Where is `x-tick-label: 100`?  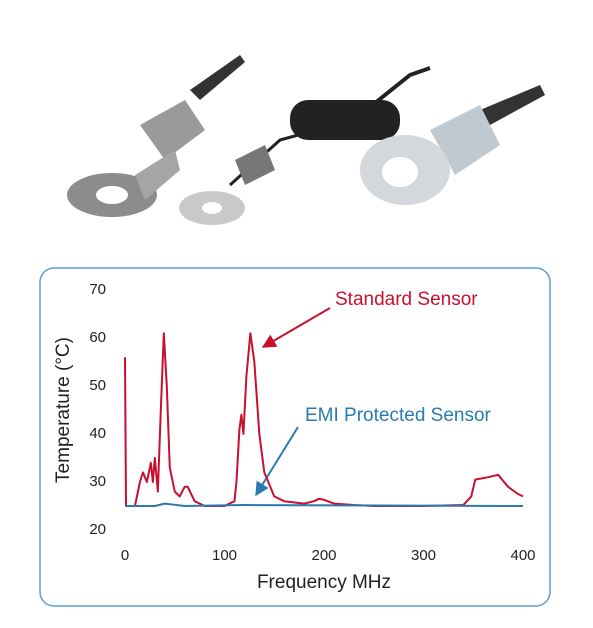
x-tick-label: 100 is located at coordinates (224, 555).